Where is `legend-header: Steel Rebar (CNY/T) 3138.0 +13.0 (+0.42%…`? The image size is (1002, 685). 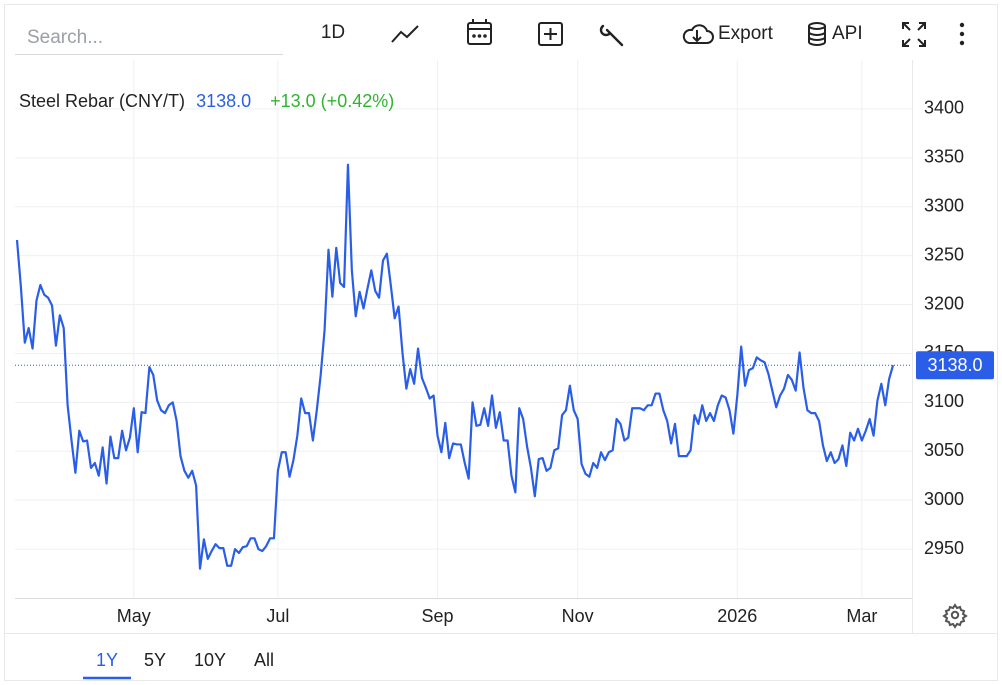
legend-header: Steel Rebar (CNY/T) 3138.0 +13.0 (+0.42%… is located at coordinates (206, 101).